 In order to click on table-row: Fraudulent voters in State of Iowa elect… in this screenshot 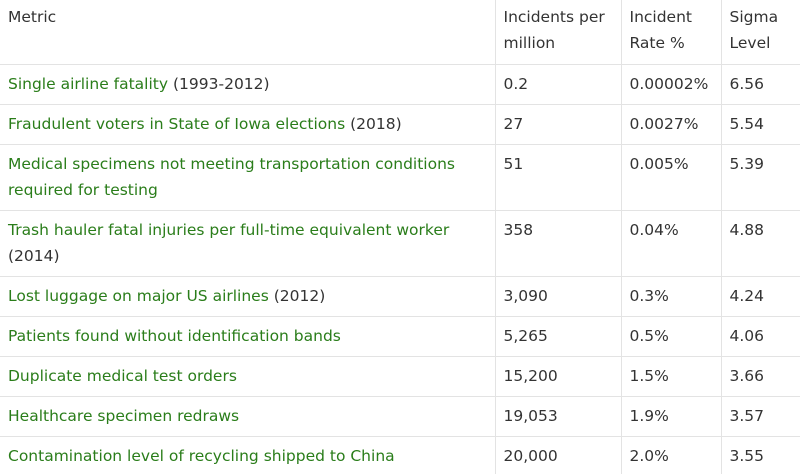, I will do `click(400, 124)`.